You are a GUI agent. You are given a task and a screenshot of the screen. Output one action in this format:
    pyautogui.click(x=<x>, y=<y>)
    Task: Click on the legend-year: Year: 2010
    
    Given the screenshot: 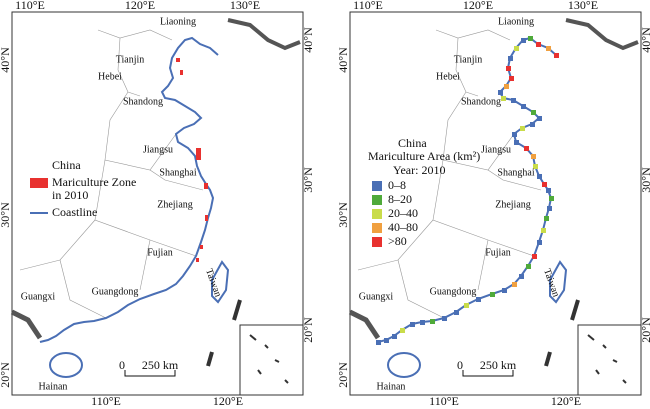 What is the action you would take?
    pyautogui.click(x=419, y=170)
    